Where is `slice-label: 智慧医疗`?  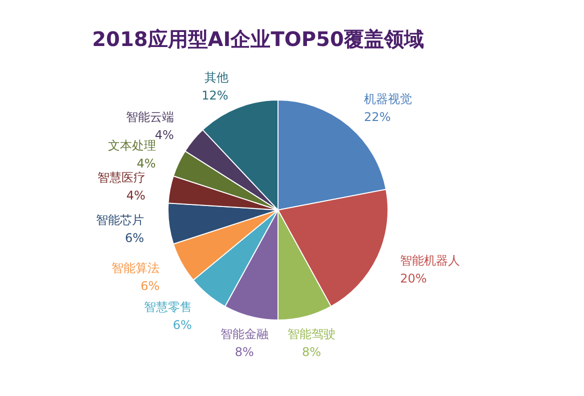
slice-label: 智慧医疗 is located at coordinates (121, 177).